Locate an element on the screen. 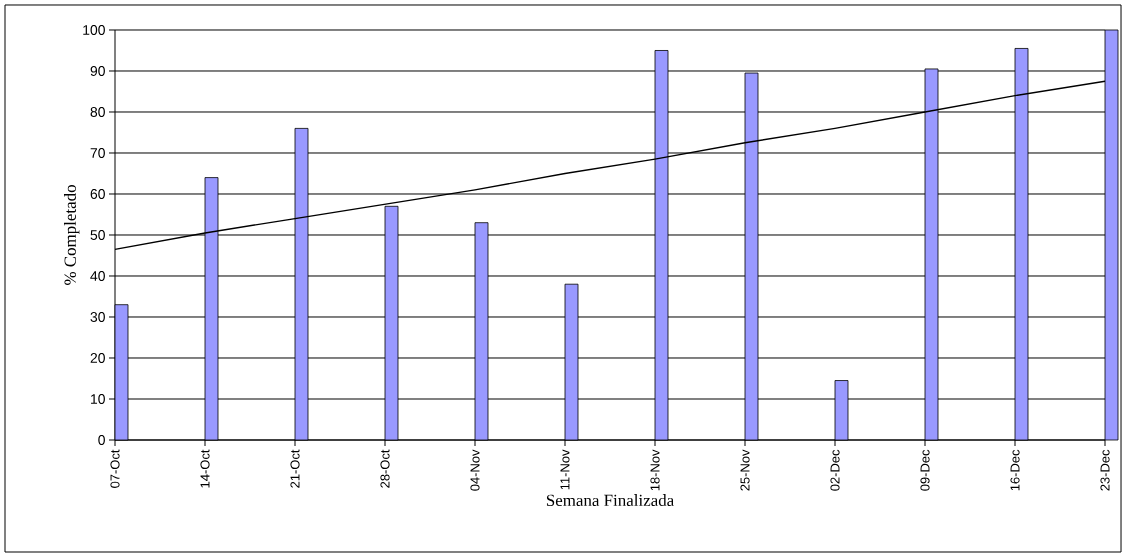 This screenshot has height=557, width=1126. y-tick-label: 30 is located at coordinates (97, 317).